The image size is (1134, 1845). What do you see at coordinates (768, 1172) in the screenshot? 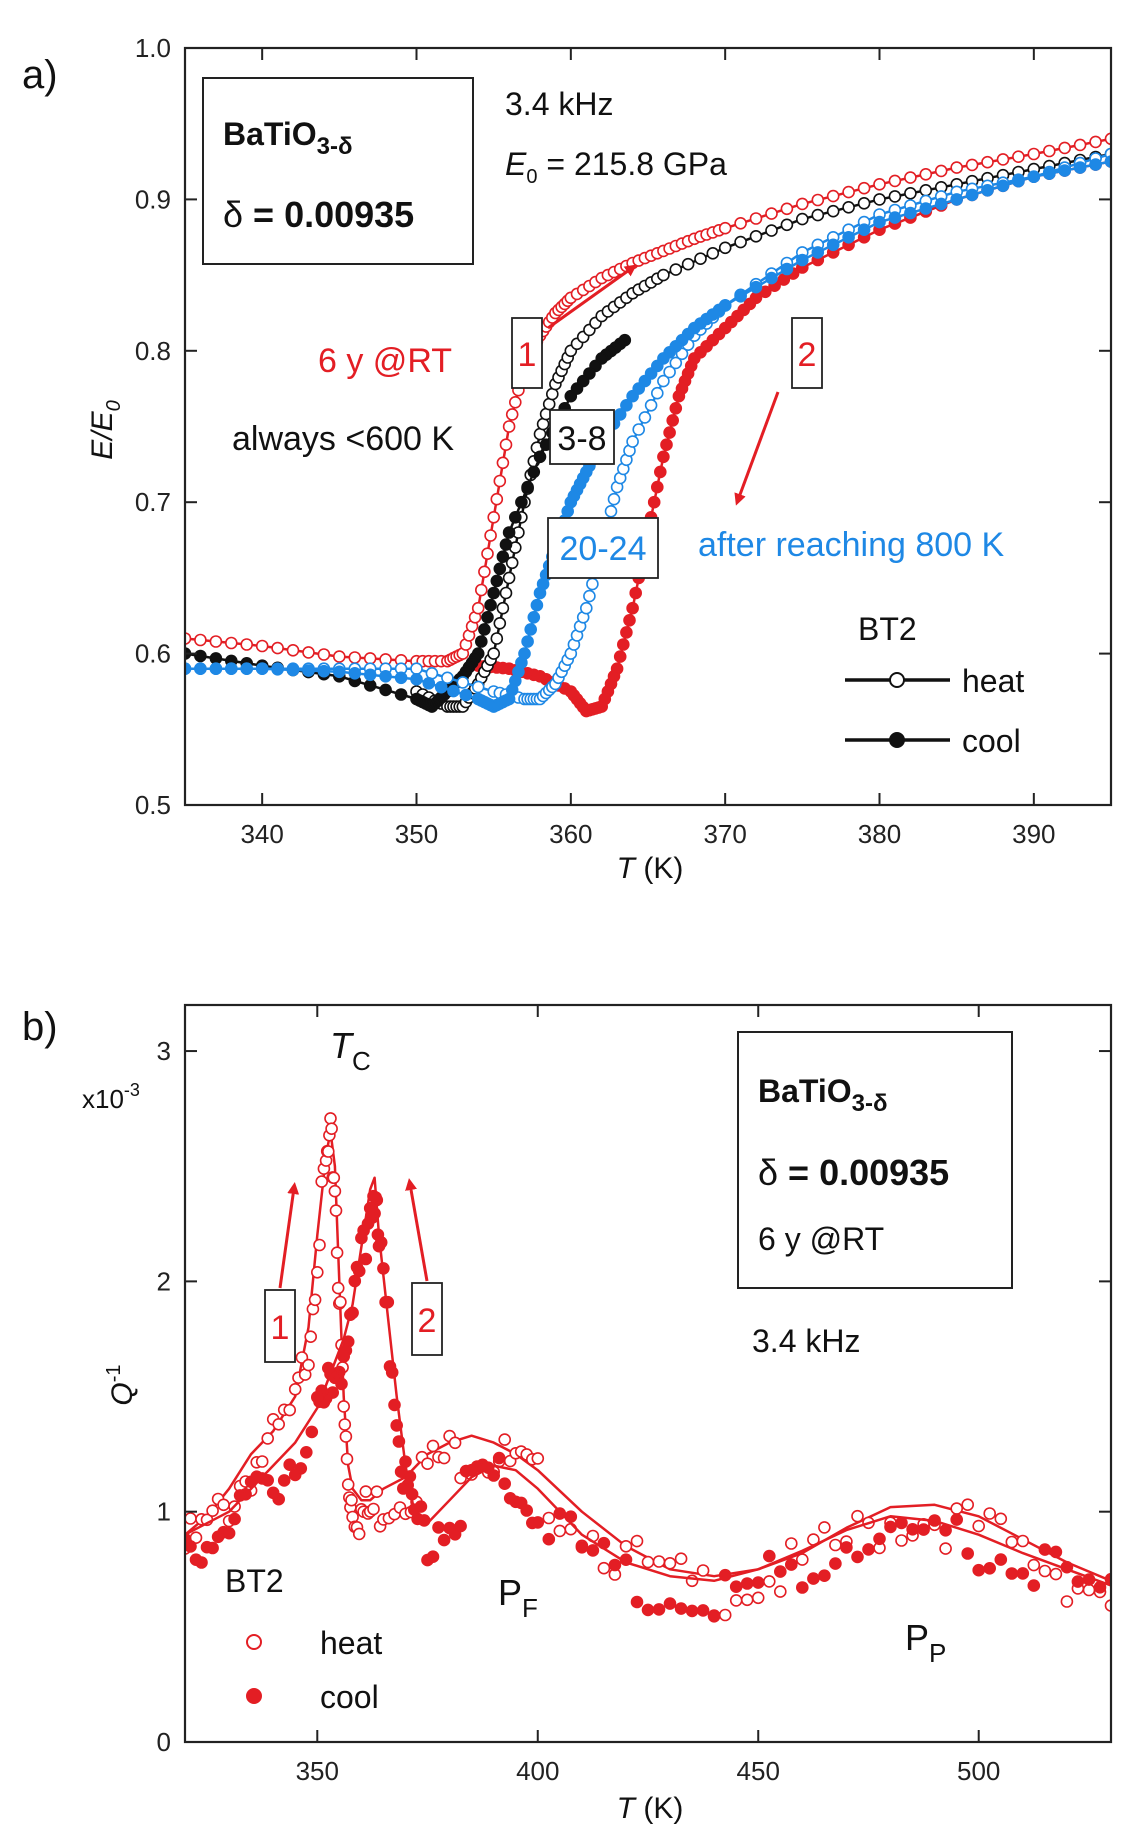
I see `panel-b-box-delta-sym: δ` at bounding box center [768, 1172].